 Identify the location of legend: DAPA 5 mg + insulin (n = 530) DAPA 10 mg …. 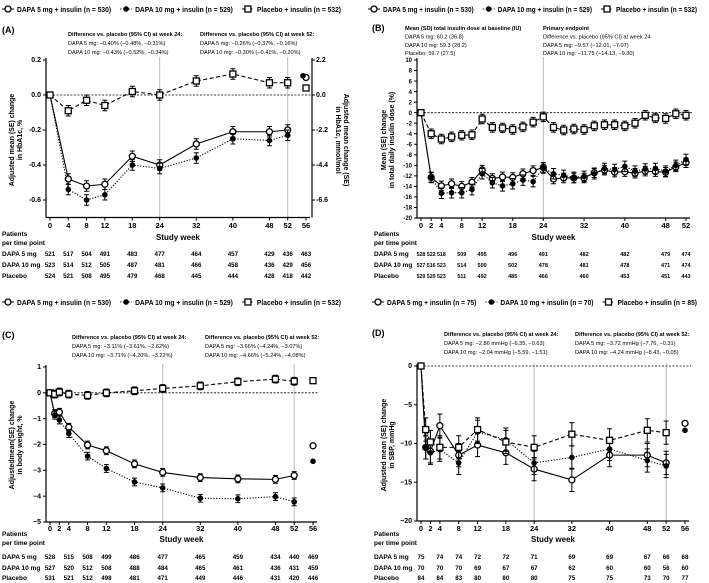
(532, 9).